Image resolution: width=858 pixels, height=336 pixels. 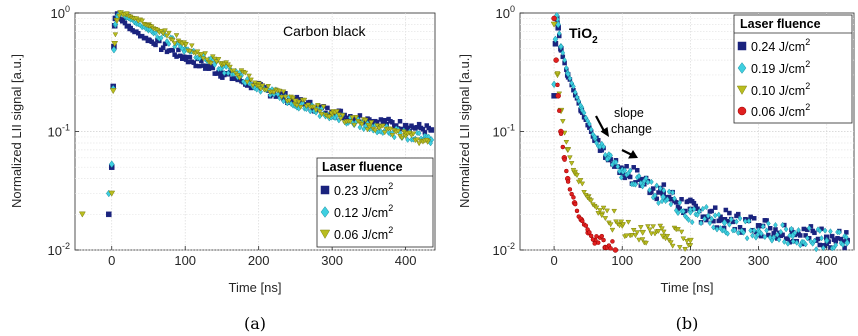 I want to click on annotation-line-2: change, so click(x=631, y=129).